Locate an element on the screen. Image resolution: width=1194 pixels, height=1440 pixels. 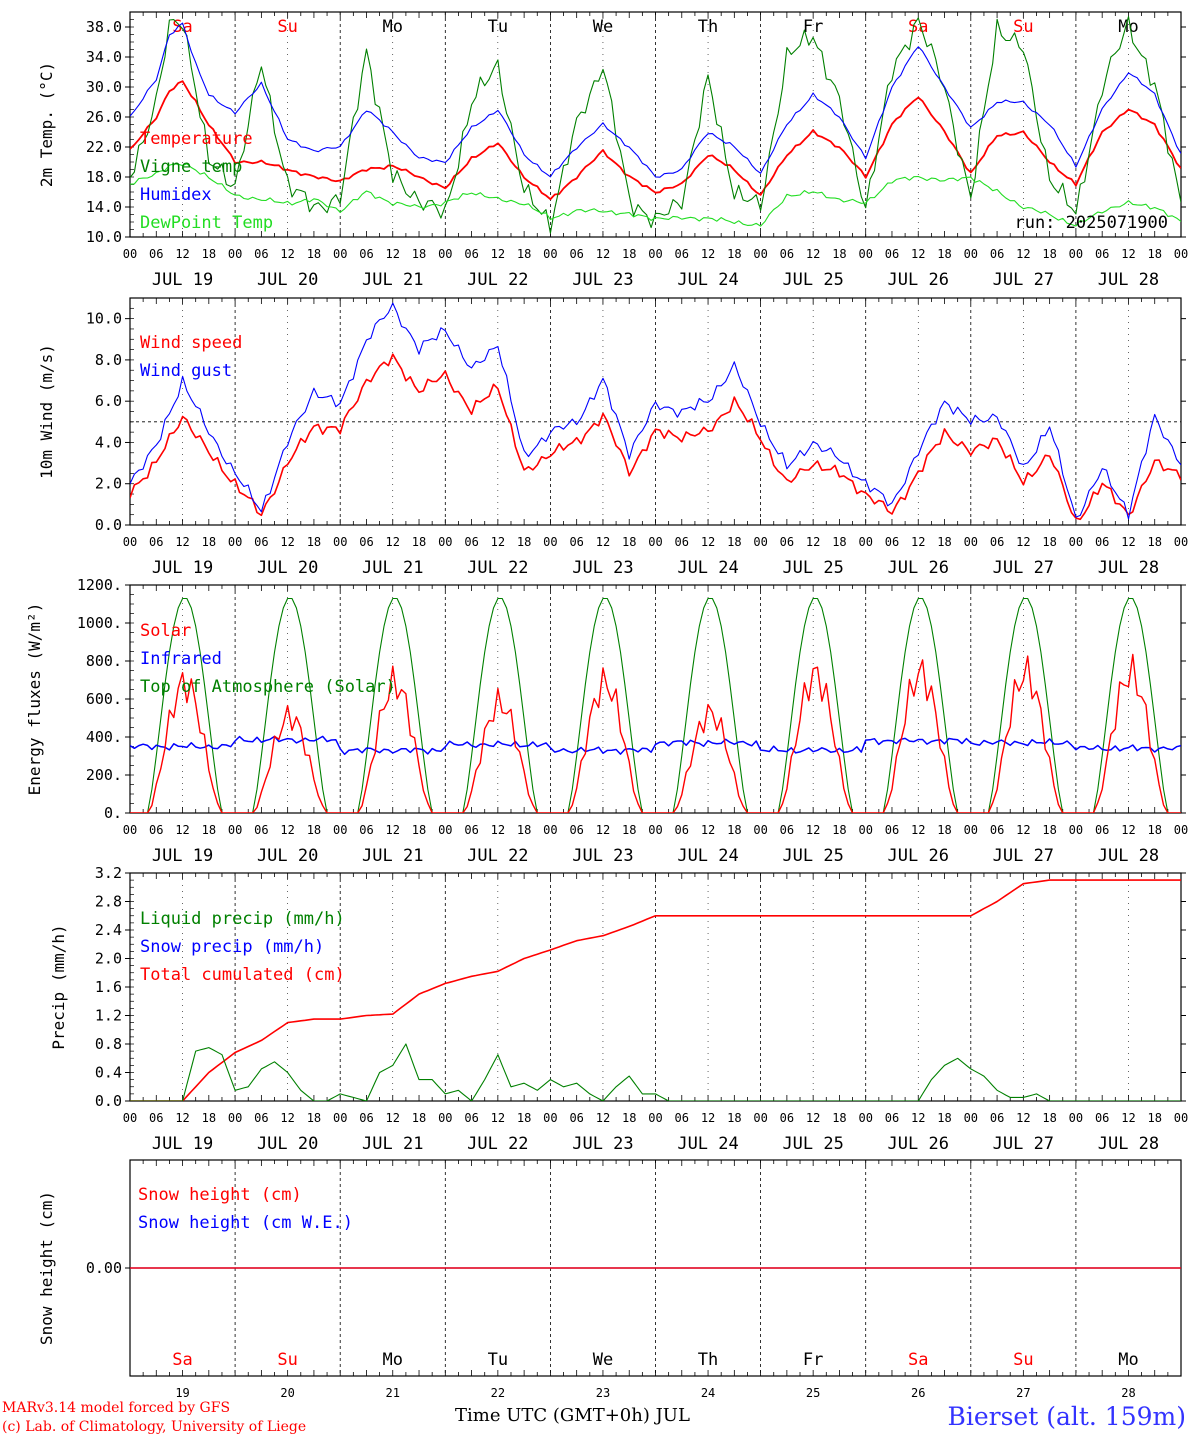
y-tick-label: 8.0 is located at coordinates (108, 360).